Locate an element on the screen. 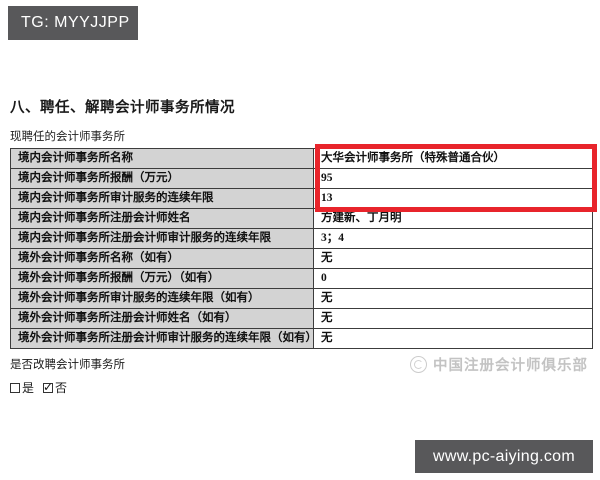  section-title: 八、聘任、解聘会计师事务所情况 is located at coordinates (122, 108).